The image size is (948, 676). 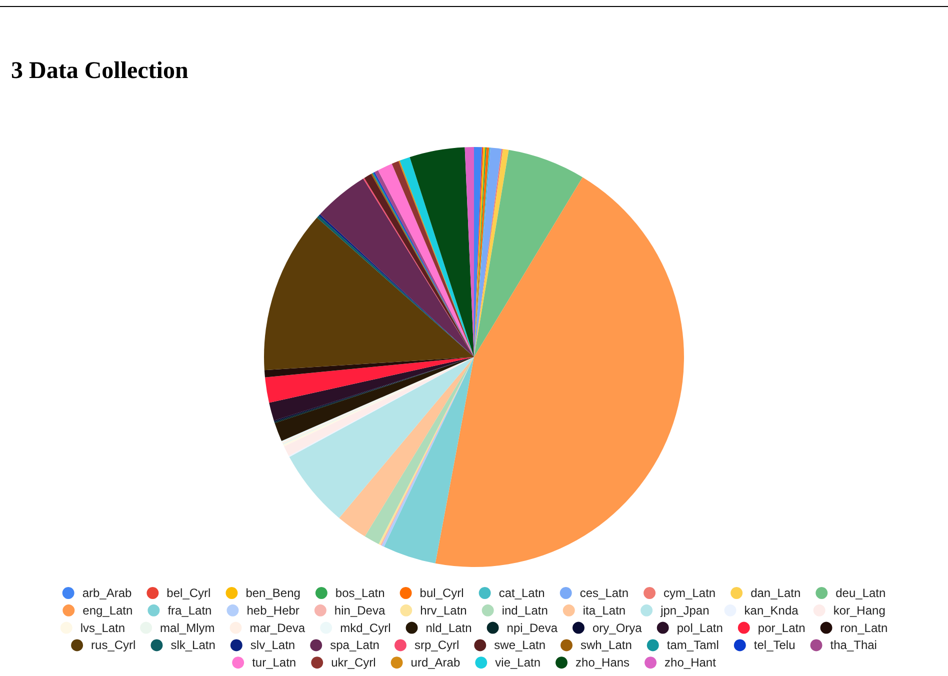 I want to click on legend-label: por_Latn, so click(x=782, y=627).